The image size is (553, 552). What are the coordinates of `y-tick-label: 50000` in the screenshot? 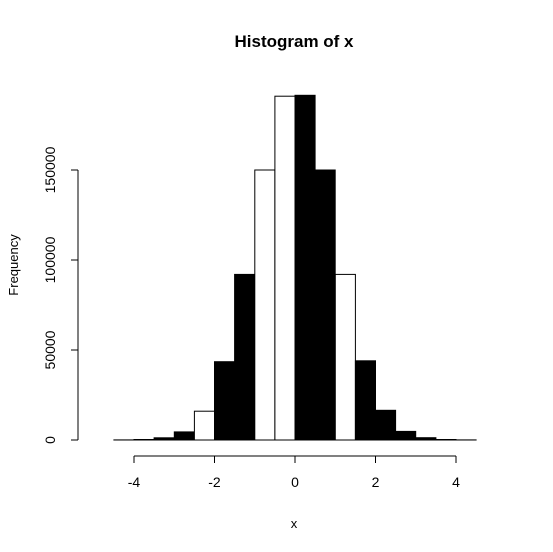 It's located at (50, 349).